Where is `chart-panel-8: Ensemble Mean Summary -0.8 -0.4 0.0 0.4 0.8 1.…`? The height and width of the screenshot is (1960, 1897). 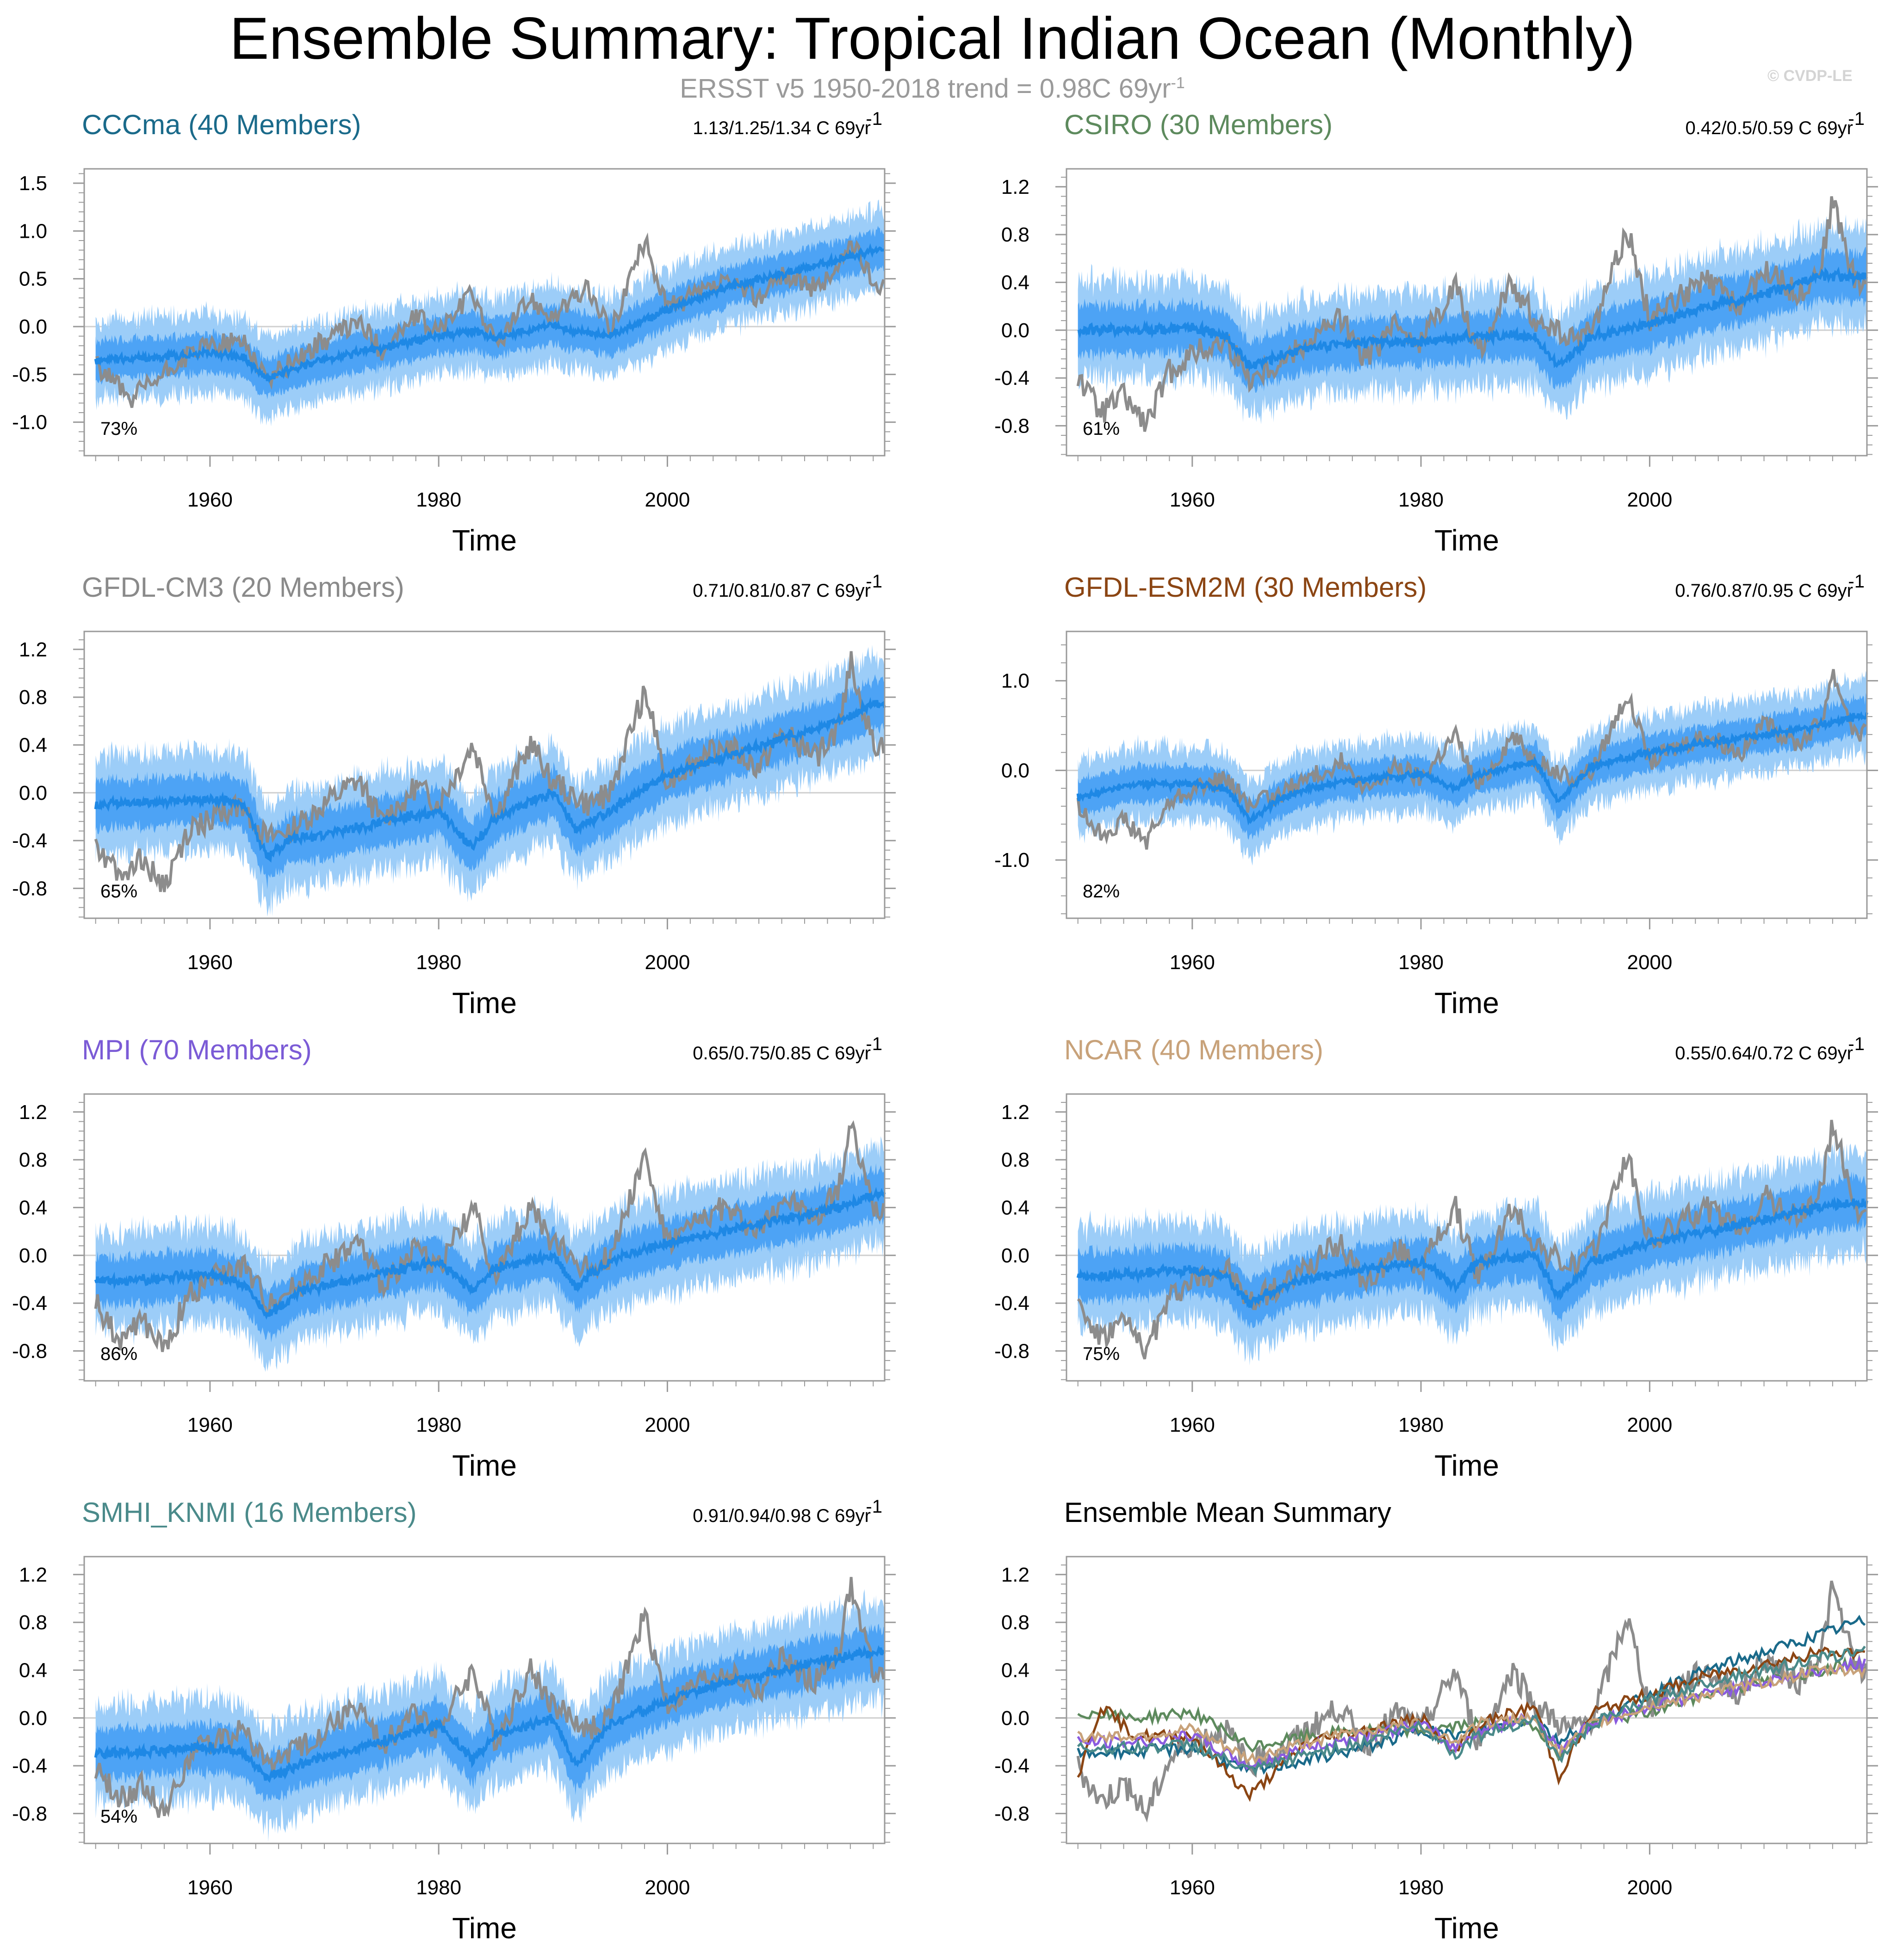 chart-panel-8: Ensemble Mean Summary -0.8 -0.4 0.0 0.4 0.8 1.… is located at coordinates (1436, 1721).